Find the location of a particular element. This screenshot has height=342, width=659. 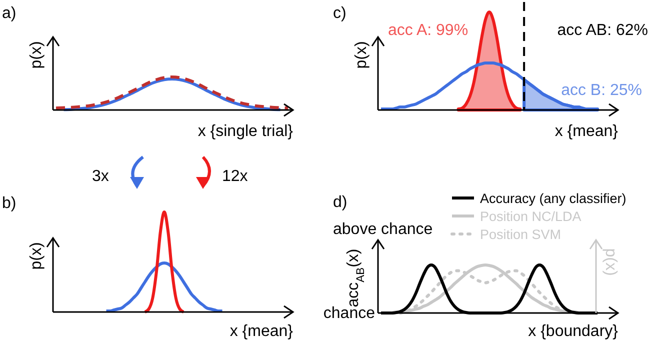

text: chance is located at coordinates (349, 313).